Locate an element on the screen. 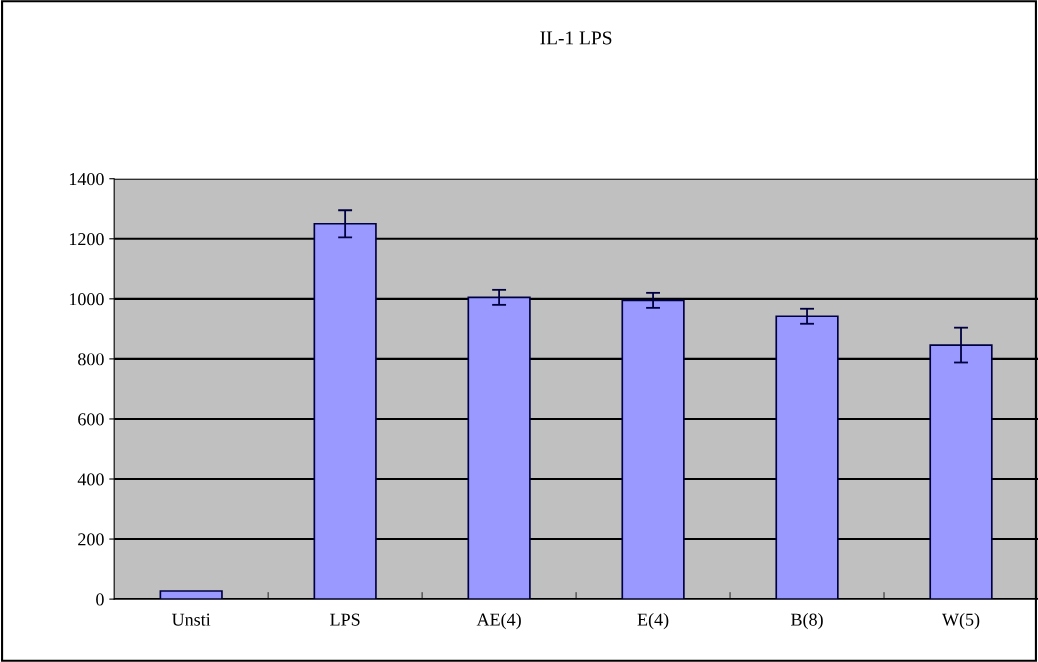 The image size is (1038, 662). bar is located at coordinates (191, 595).